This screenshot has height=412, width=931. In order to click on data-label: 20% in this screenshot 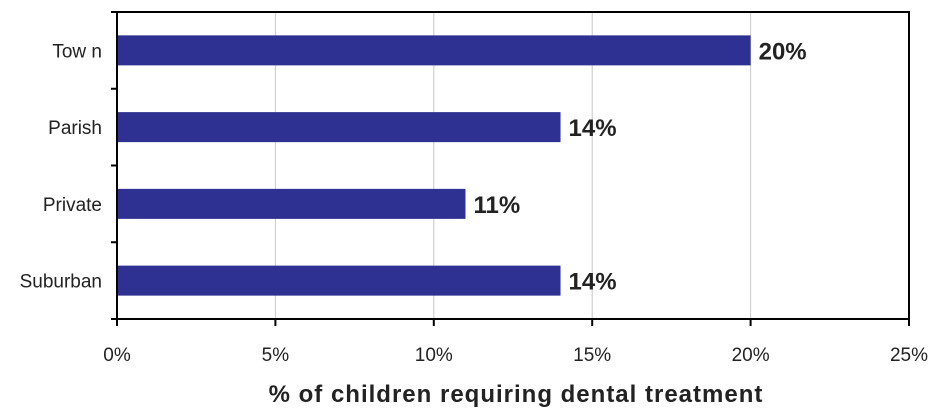, I will do `click(783, 51)`.